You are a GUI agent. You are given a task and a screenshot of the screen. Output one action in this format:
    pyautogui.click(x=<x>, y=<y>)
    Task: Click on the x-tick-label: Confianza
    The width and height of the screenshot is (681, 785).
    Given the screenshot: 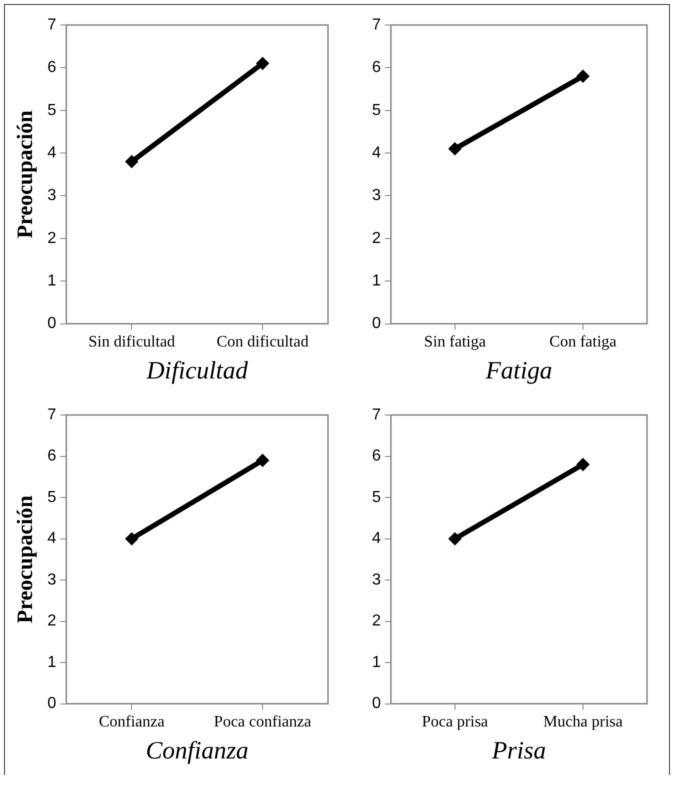 What is the action you would take?
    pyautogui.click(x=131, y=722)
    